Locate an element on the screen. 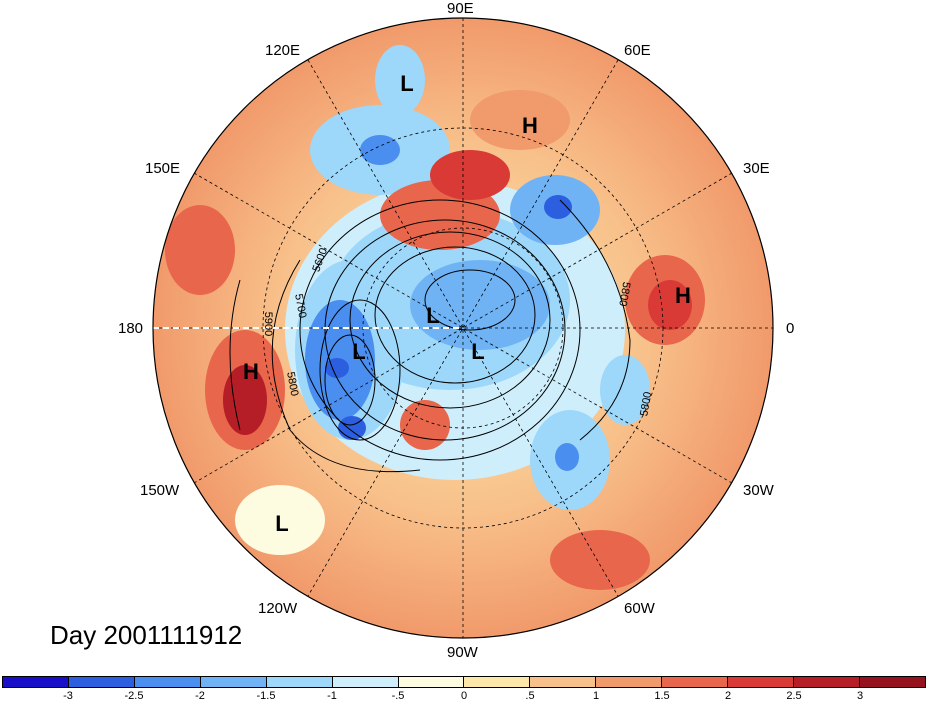 The width and height of the screenshot is (928, 702). lon-label-150w: 150W is located at coordinates (160, 490).